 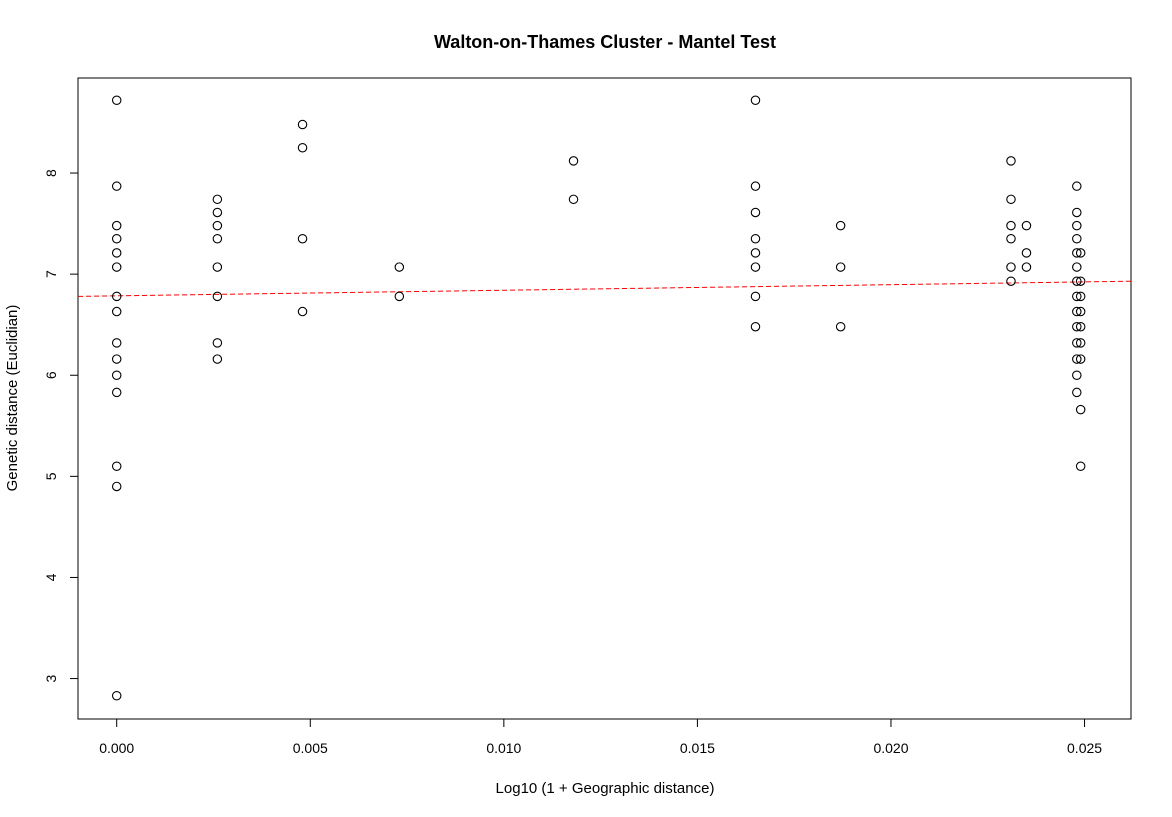 I want to click on y-axis: 3 4 5 6 7 8, so click(x=61, y=425).